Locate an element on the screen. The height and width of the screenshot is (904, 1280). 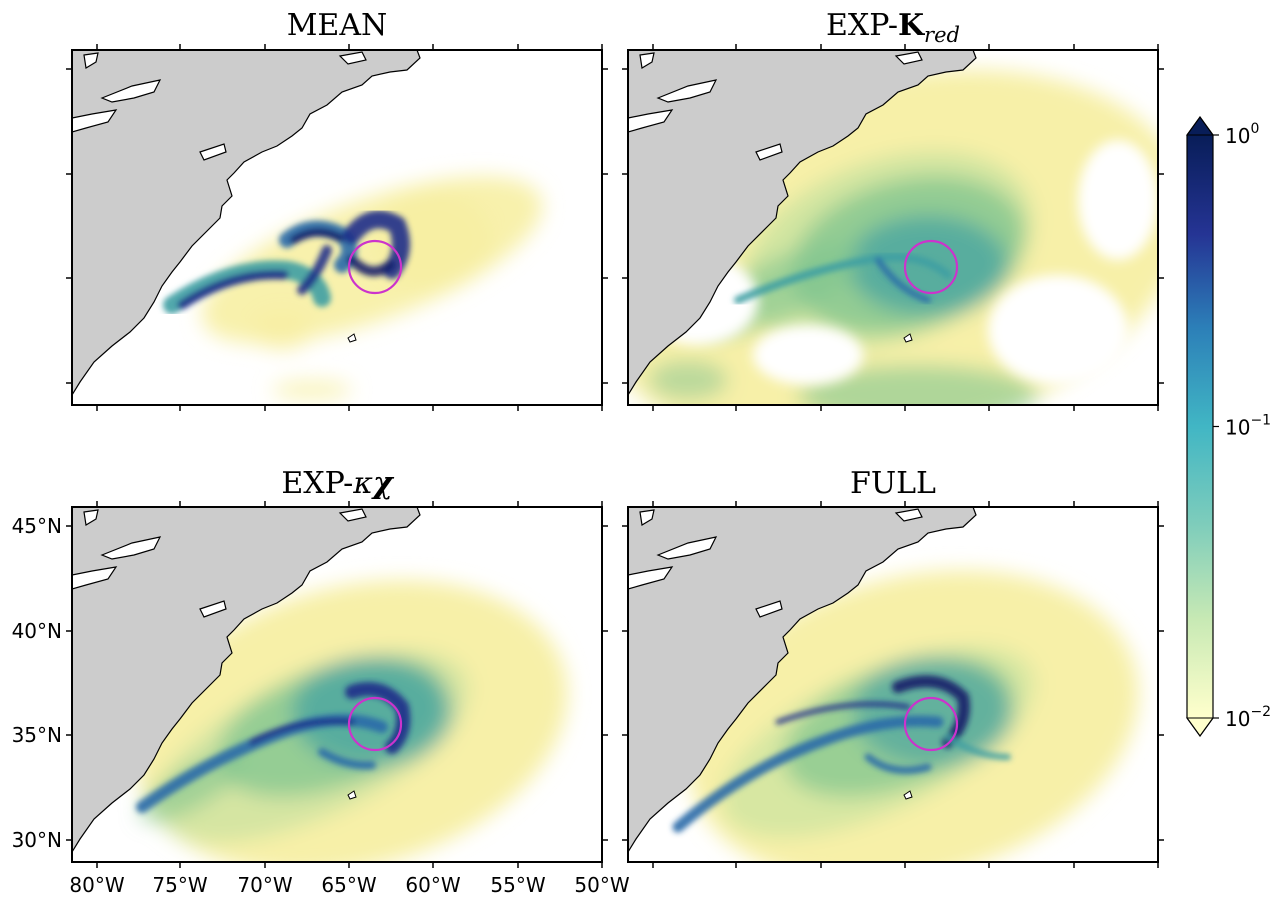
colorbar-tick-label: 10⁰ is located at coordinates (1242, 134).